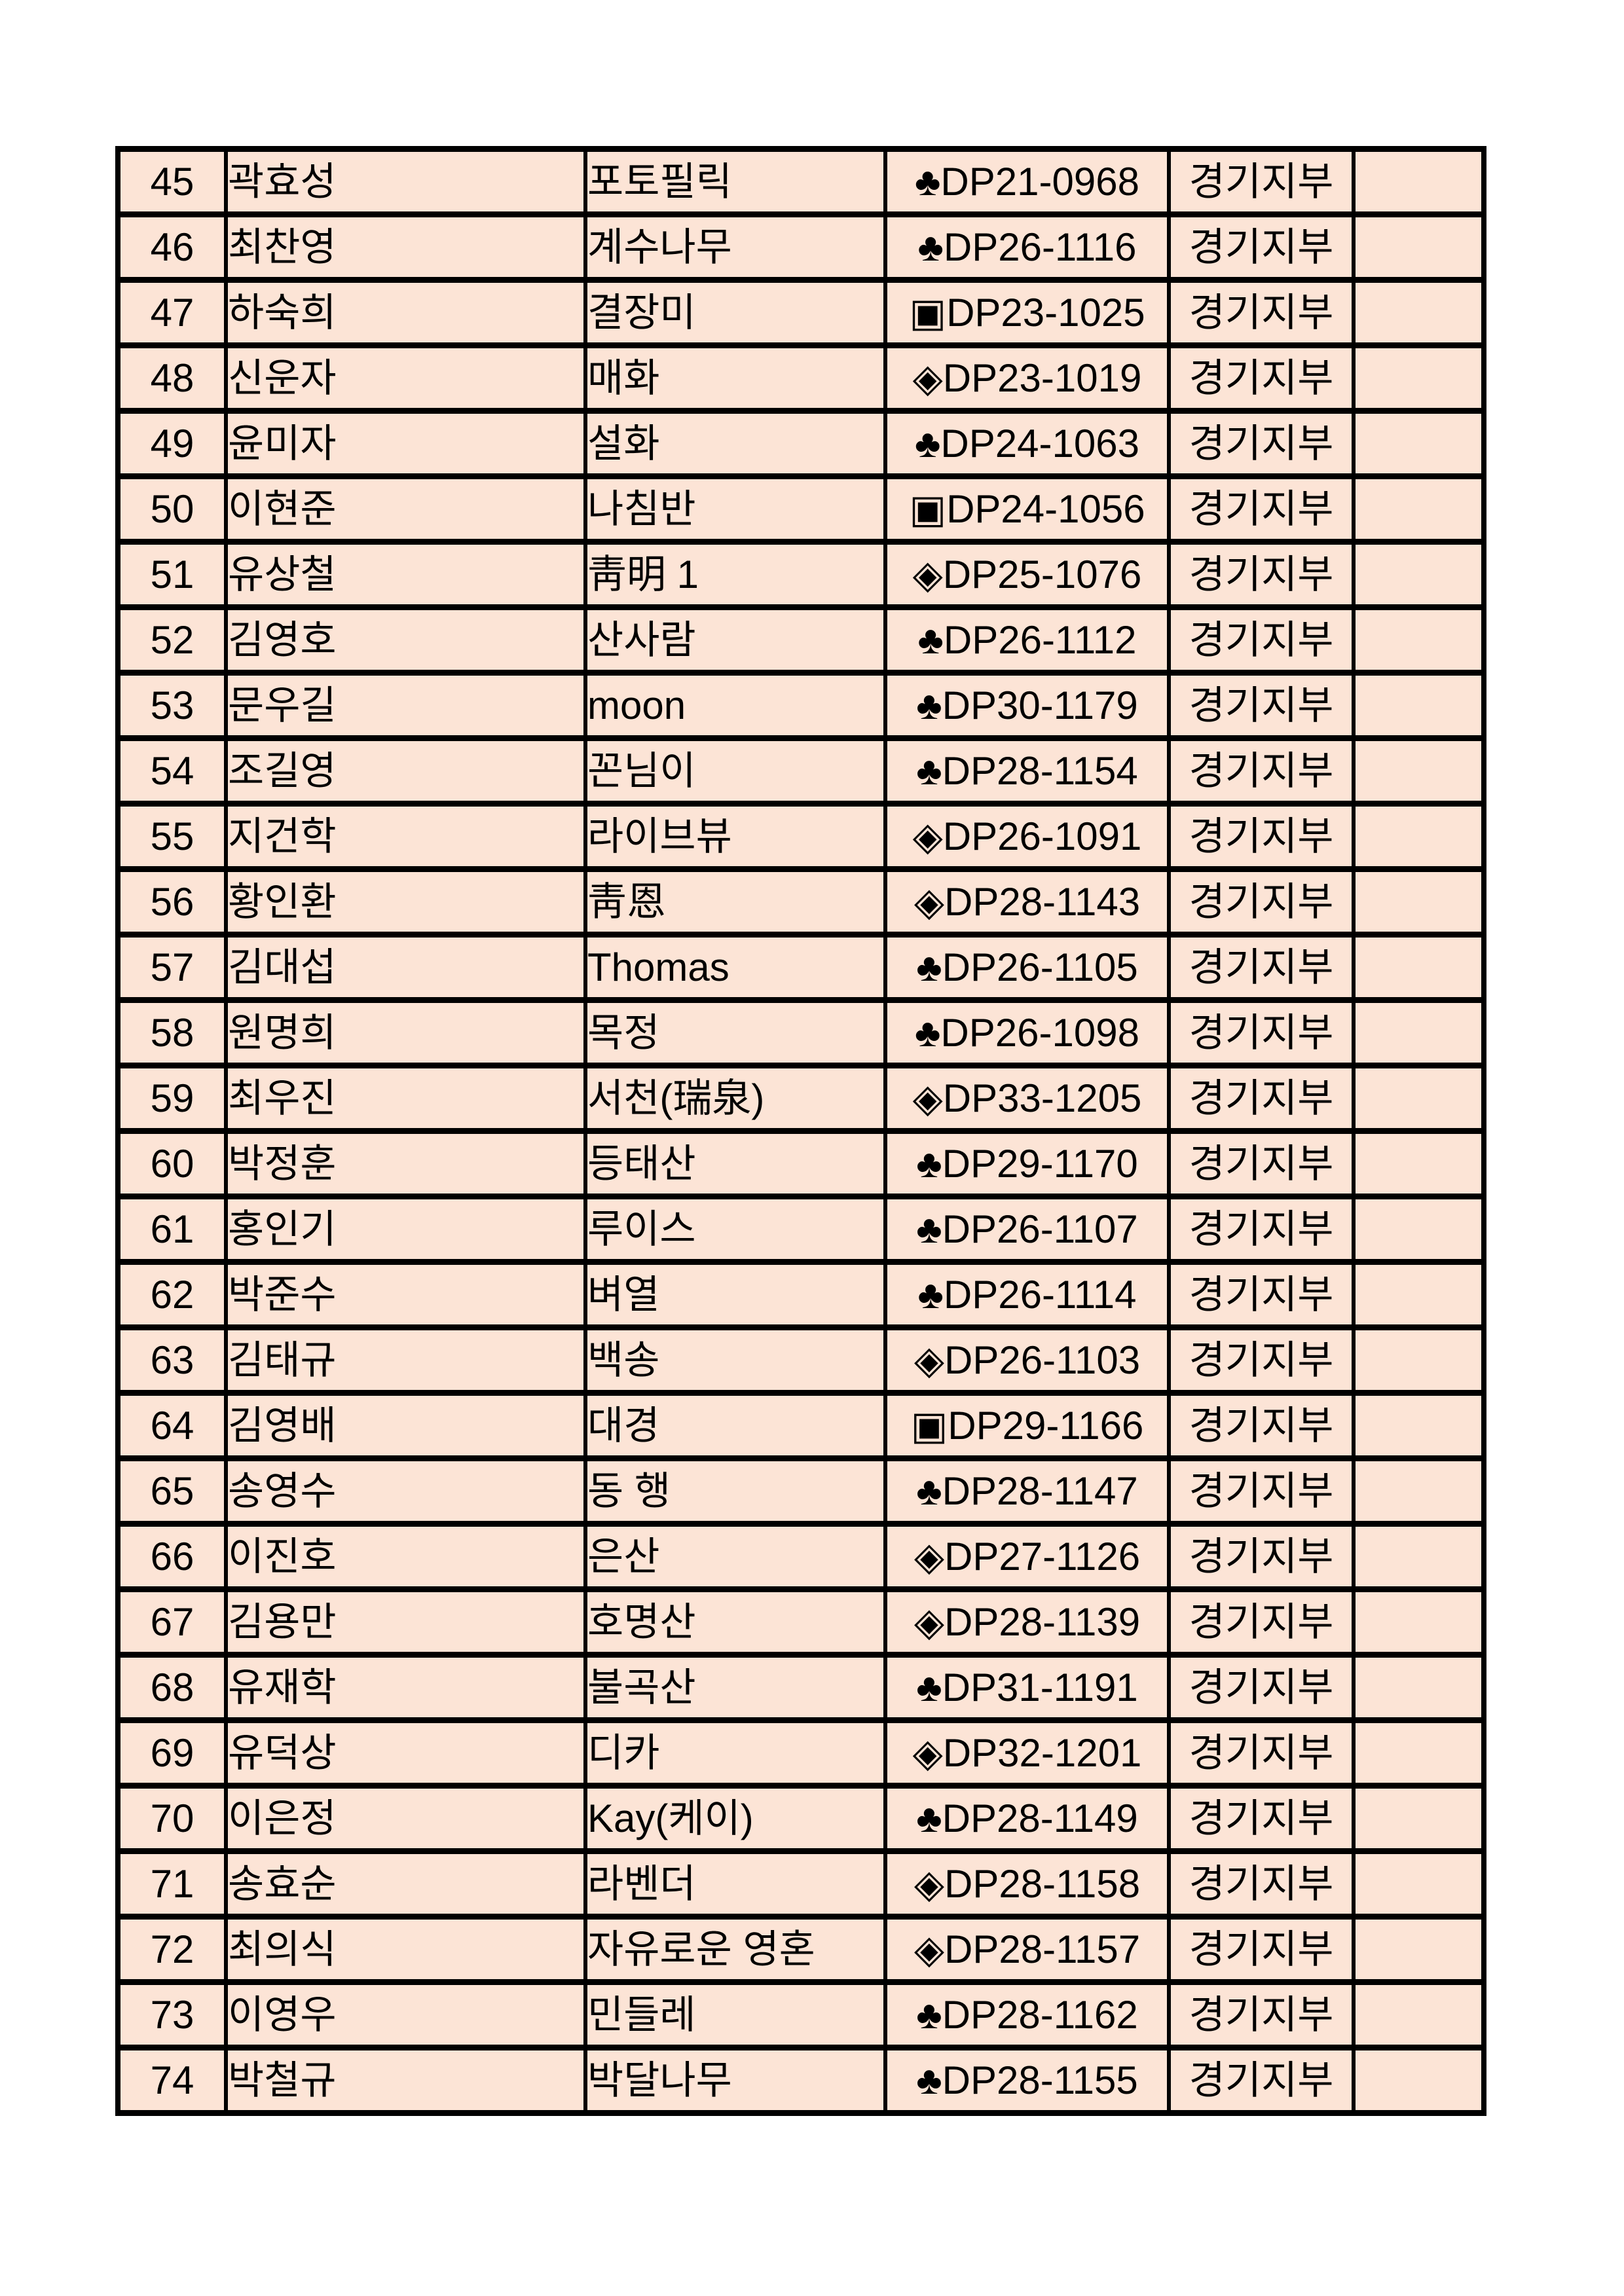  I want to click on nickname-cell: 설화, so click(735, 443).